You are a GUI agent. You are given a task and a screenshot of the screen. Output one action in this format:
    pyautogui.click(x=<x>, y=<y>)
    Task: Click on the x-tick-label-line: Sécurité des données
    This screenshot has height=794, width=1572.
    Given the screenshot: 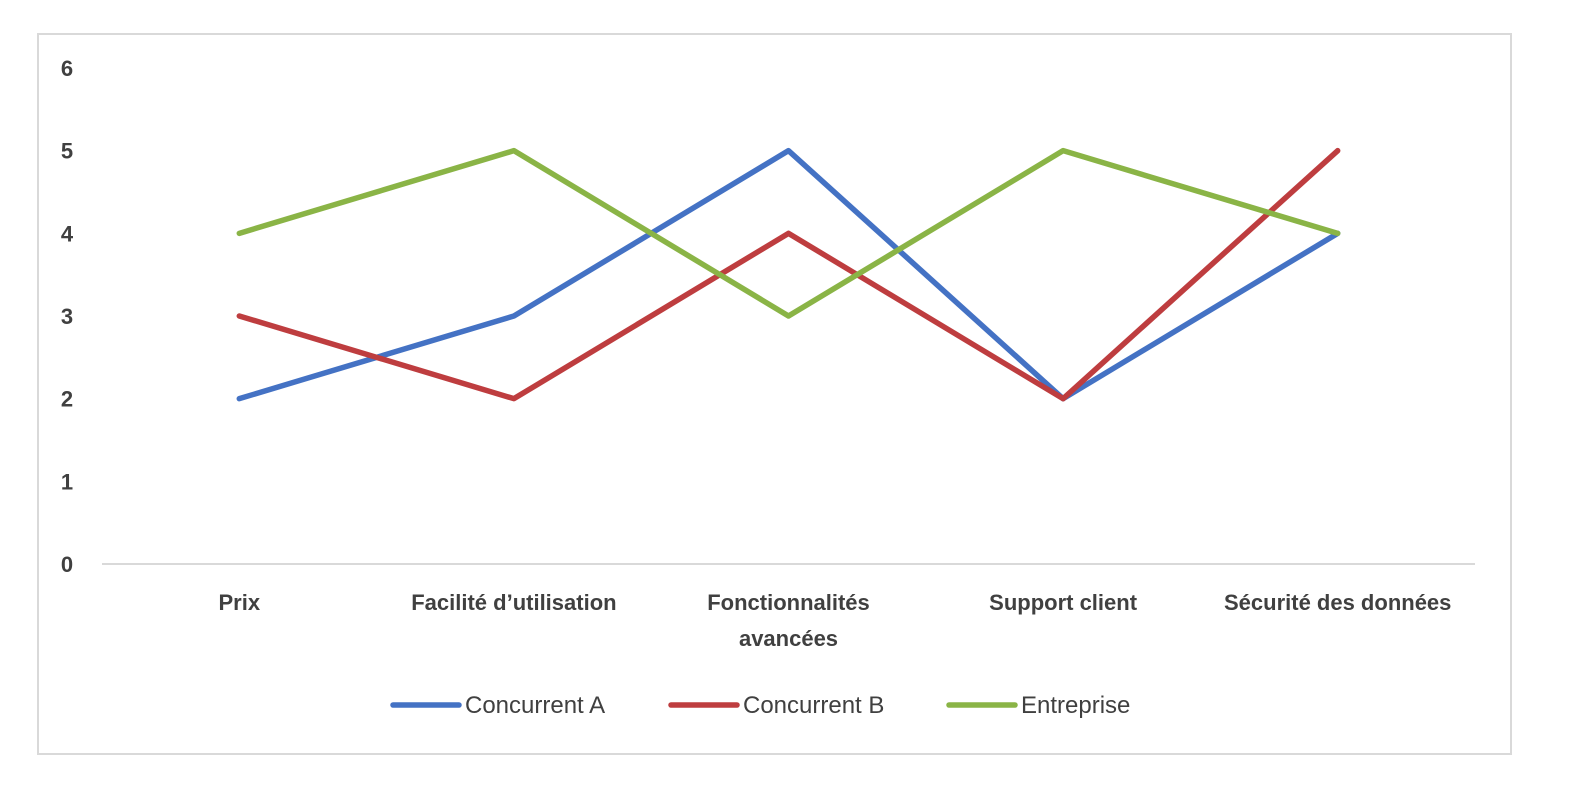 What is the action you would take?
    pyautogui.click(x=1337, y=602)
    